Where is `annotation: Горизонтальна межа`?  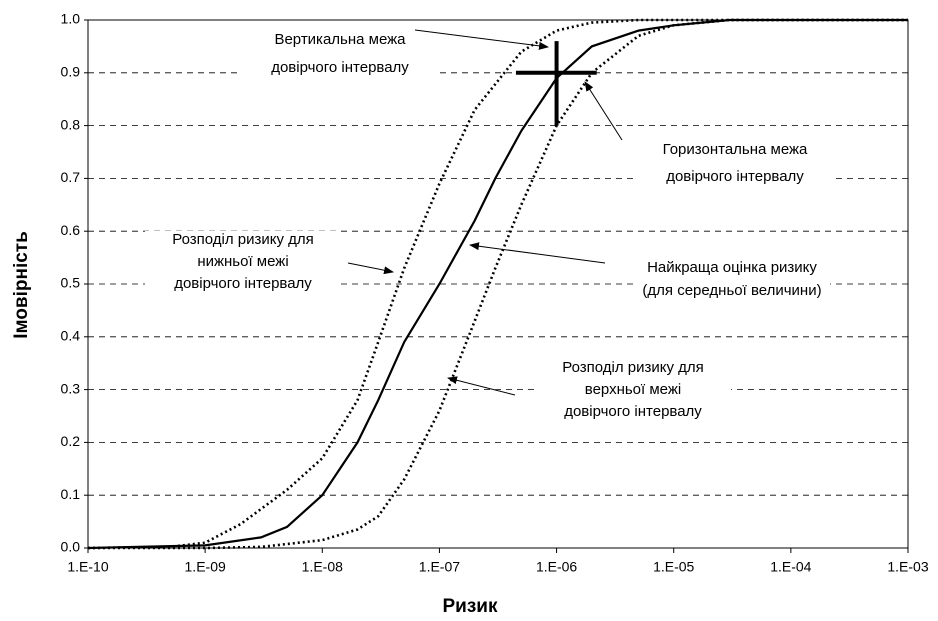 annotation: Горизонтальна межа is located at coordinates (735, 149).